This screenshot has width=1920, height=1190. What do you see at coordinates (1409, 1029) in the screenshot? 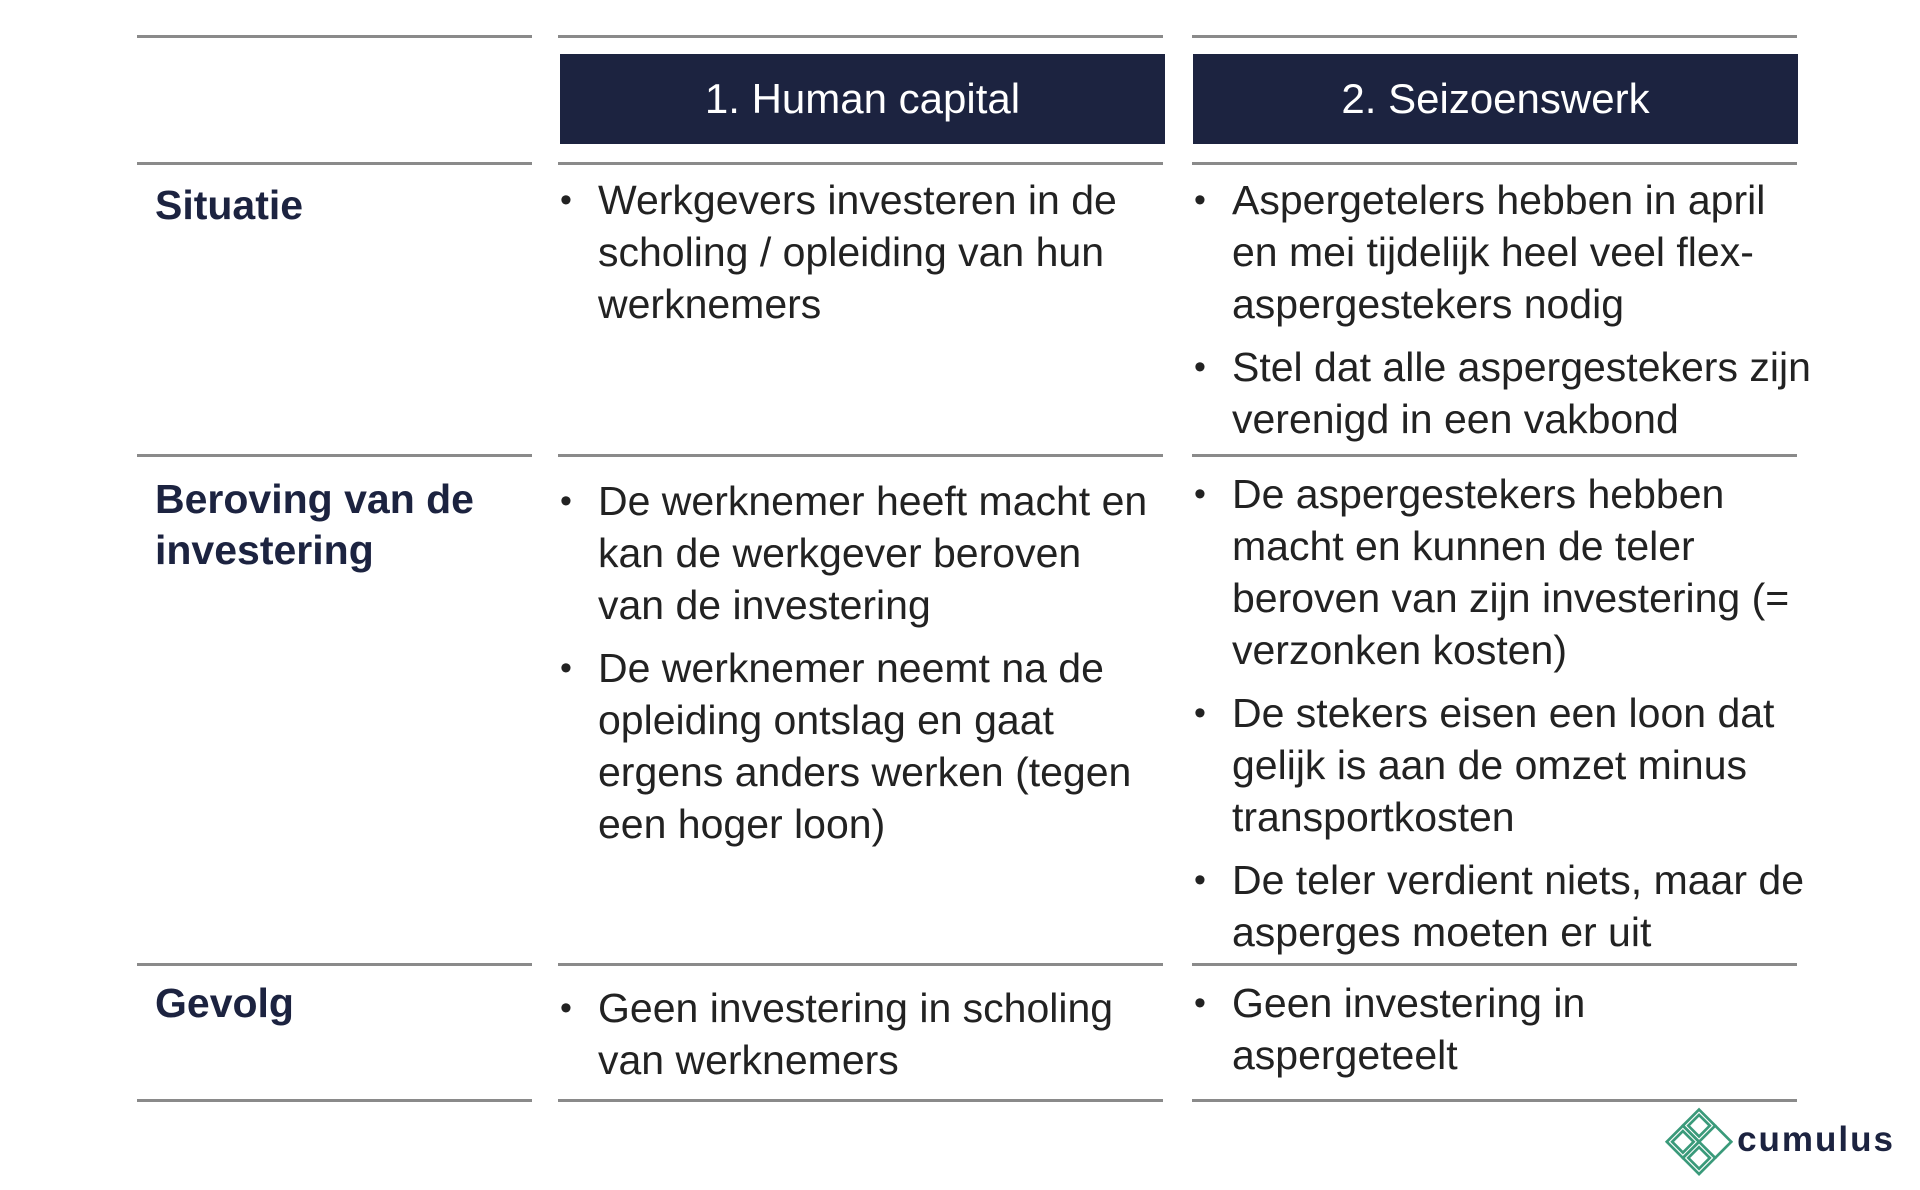
I see `bullet-text: Geen investering in aspergeteelt` at bounding box center [1409, 1029].